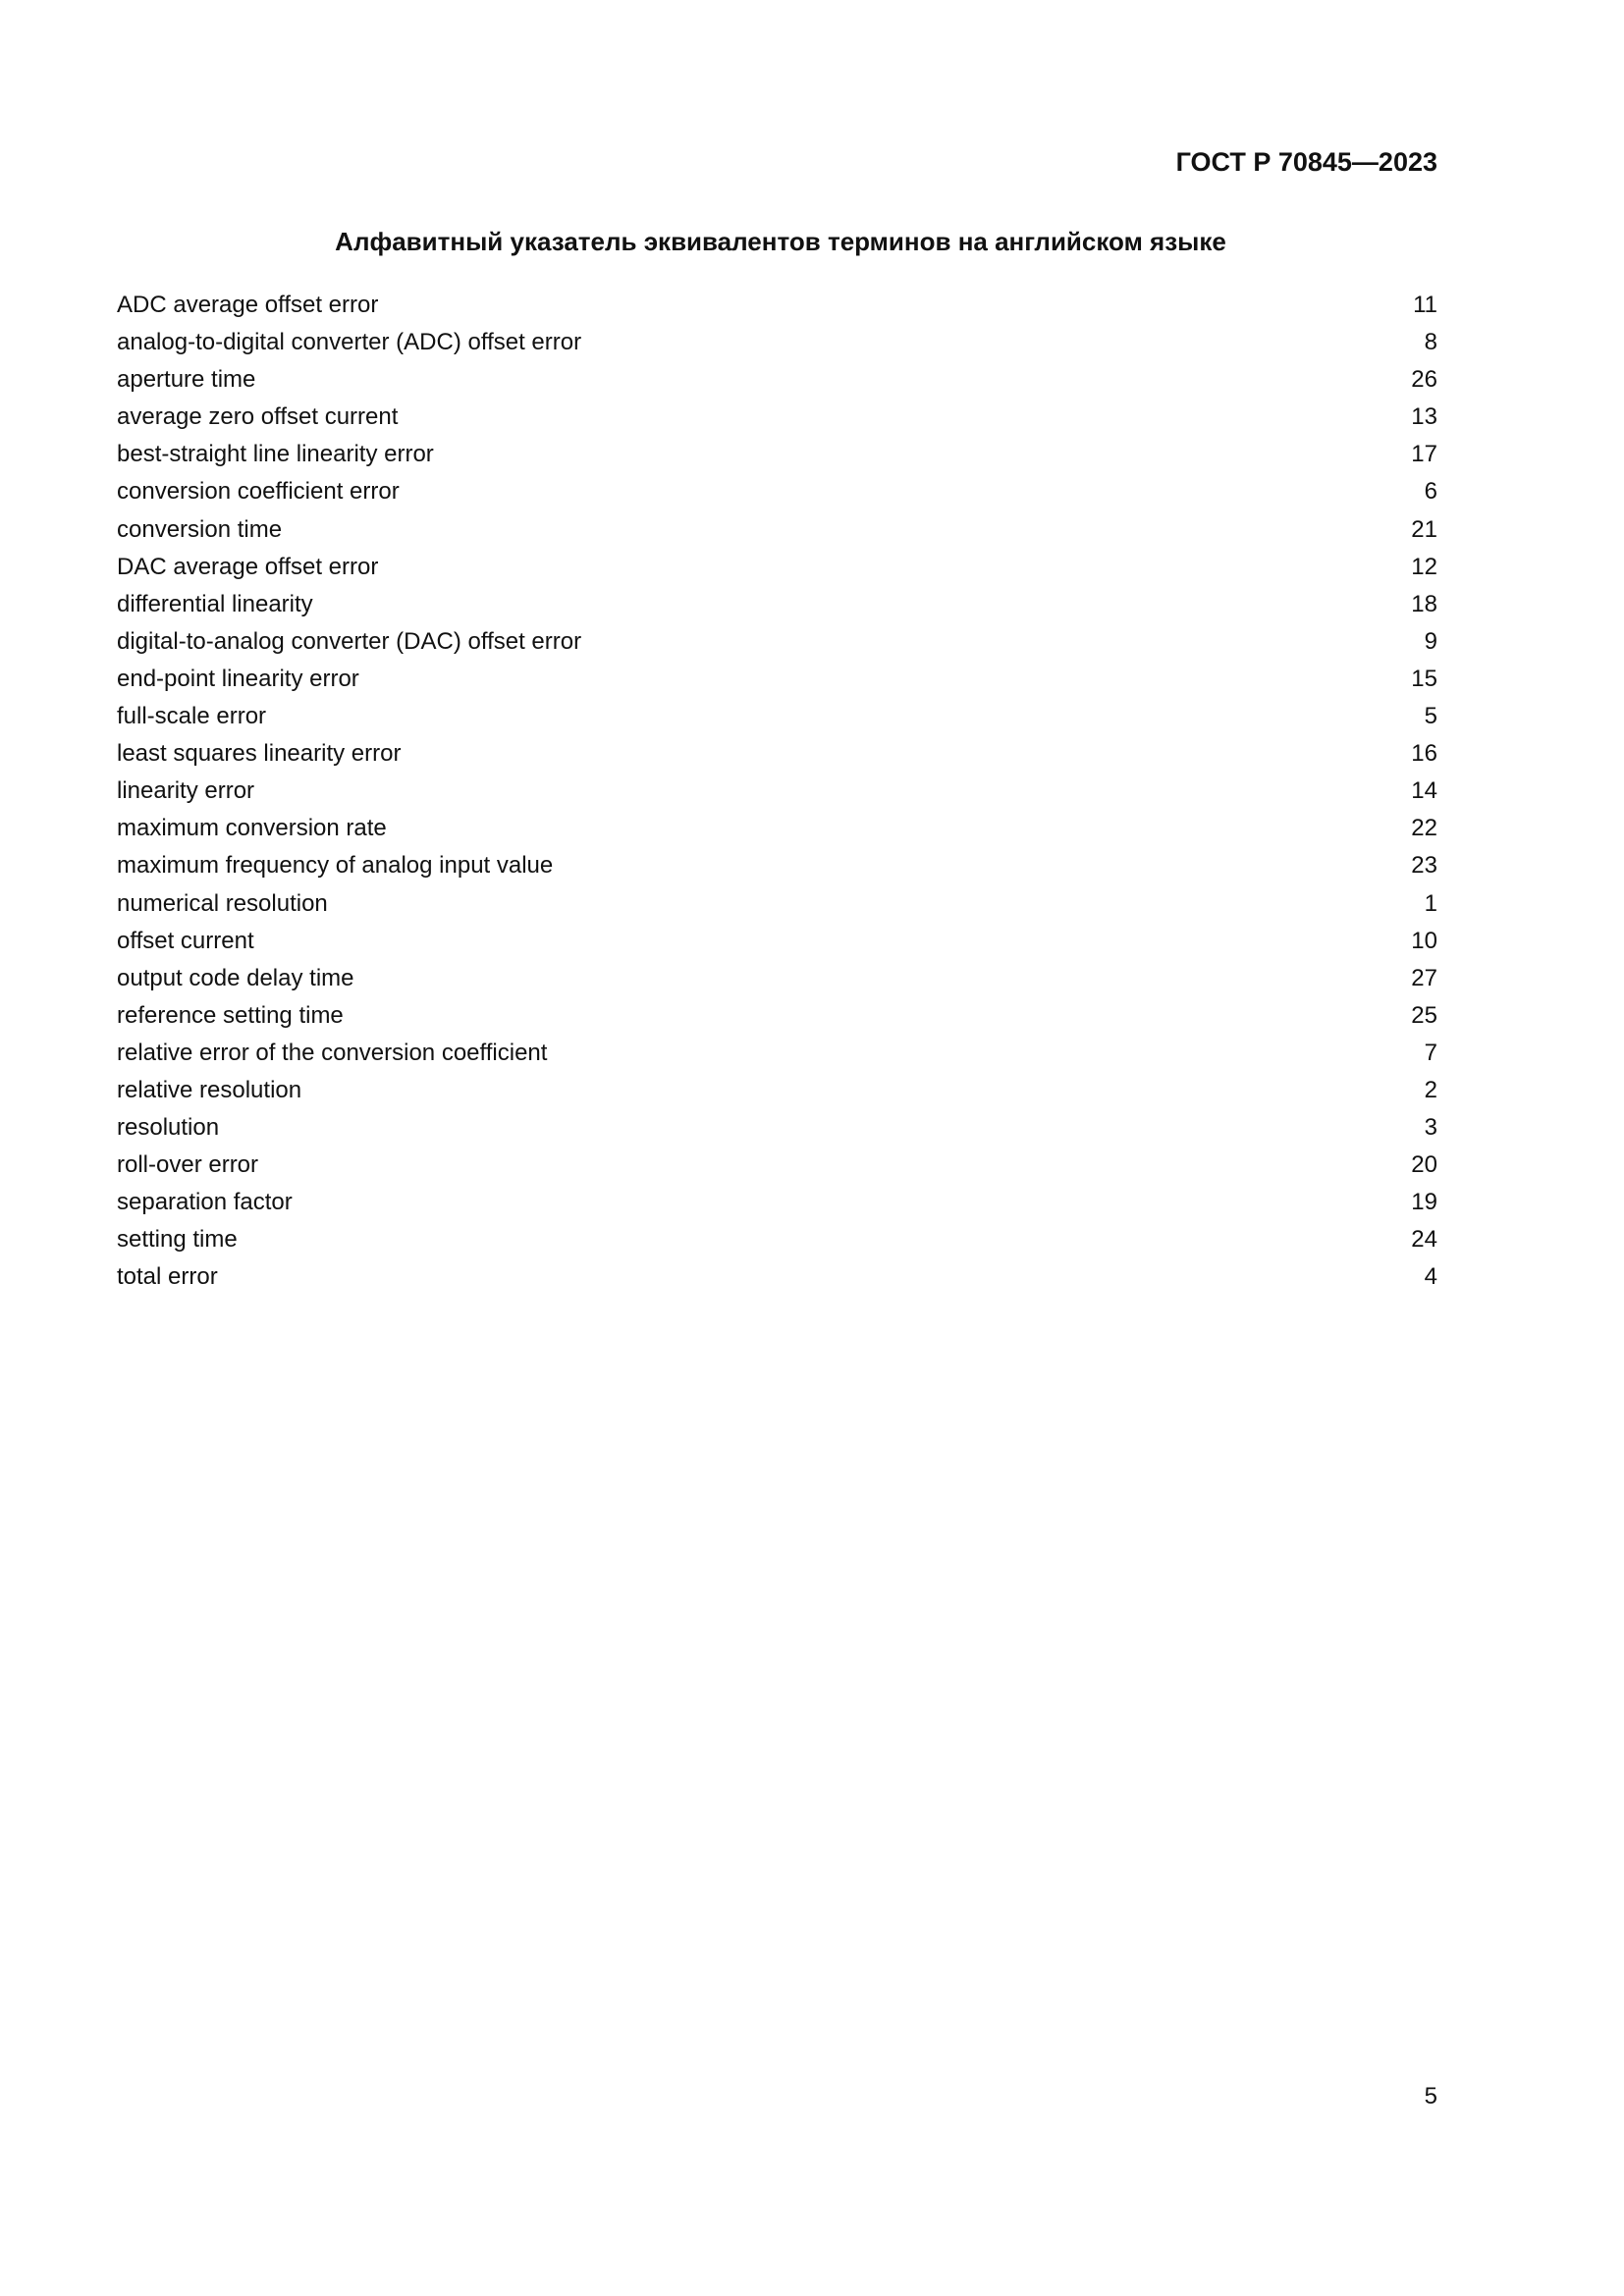 The height and width of the screenshot is (2296, 1624). Describe the element at coordinates (1430, 641) in the screenshot. I see `entry-number: 9` at that location.